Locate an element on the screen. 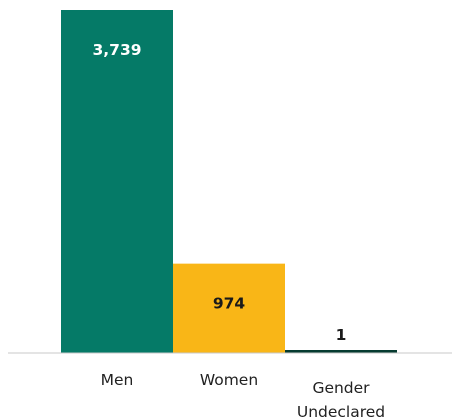 The image size is (459, 420). category-label-2: Gender Undeclared is located at coordinates (341, 399).